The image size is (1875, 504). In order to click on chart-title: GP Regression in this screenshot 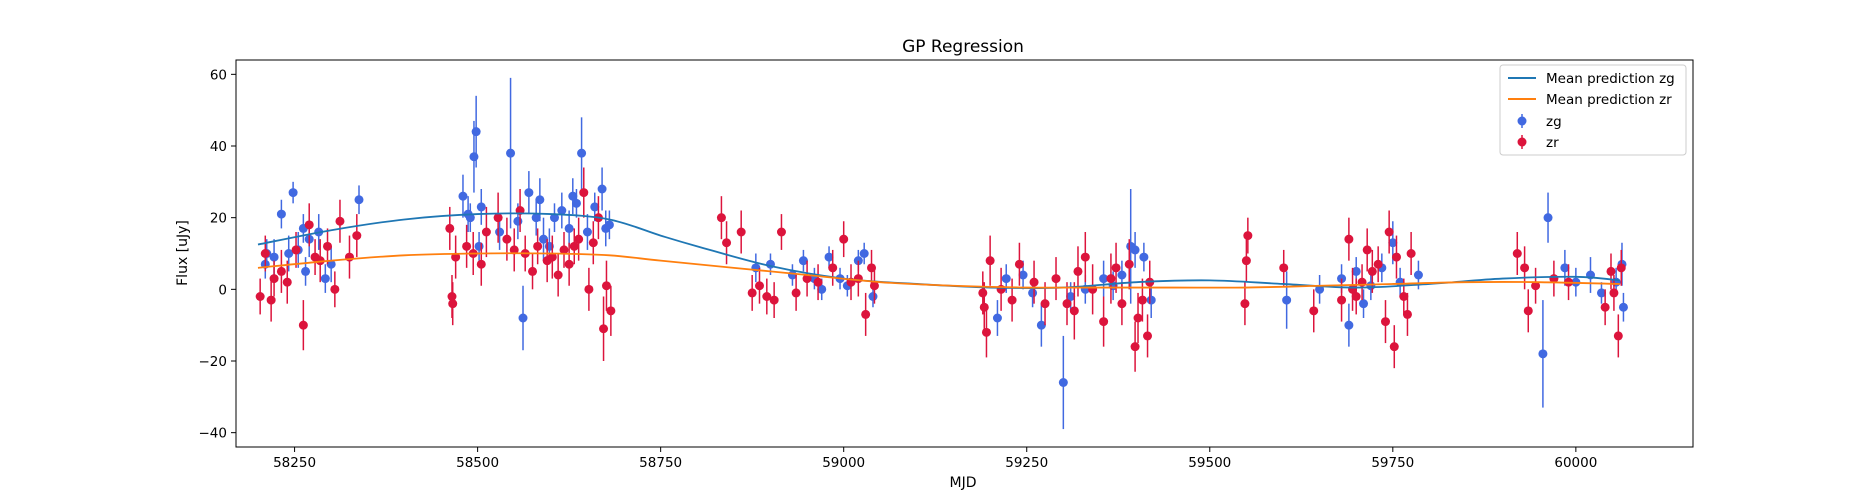, I will do `click(963, 47)`.